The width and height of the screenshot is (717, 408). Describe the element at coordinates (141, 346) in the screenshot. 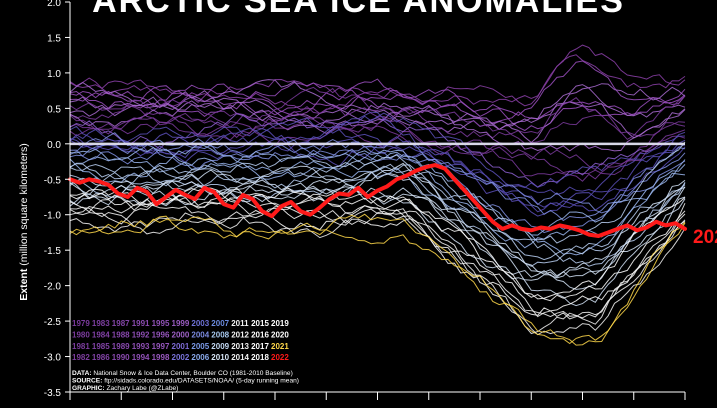

I see `legend-entry: 1993` at that location.